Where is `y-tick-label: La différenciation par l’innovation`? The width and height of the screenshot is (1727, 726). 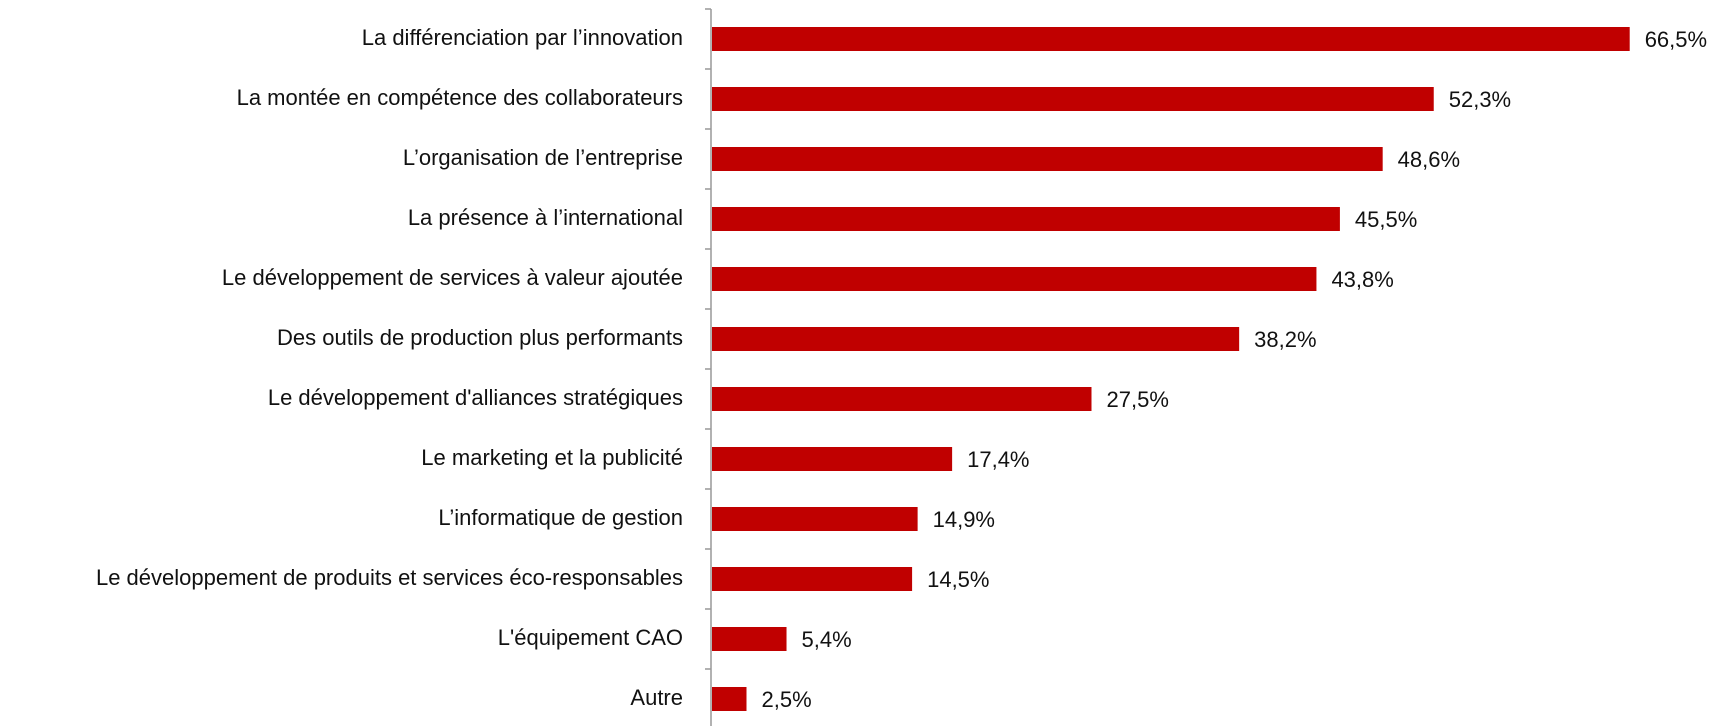
y-tick-label: La différenciation par l’innovation is located at coordinates (522, 37).